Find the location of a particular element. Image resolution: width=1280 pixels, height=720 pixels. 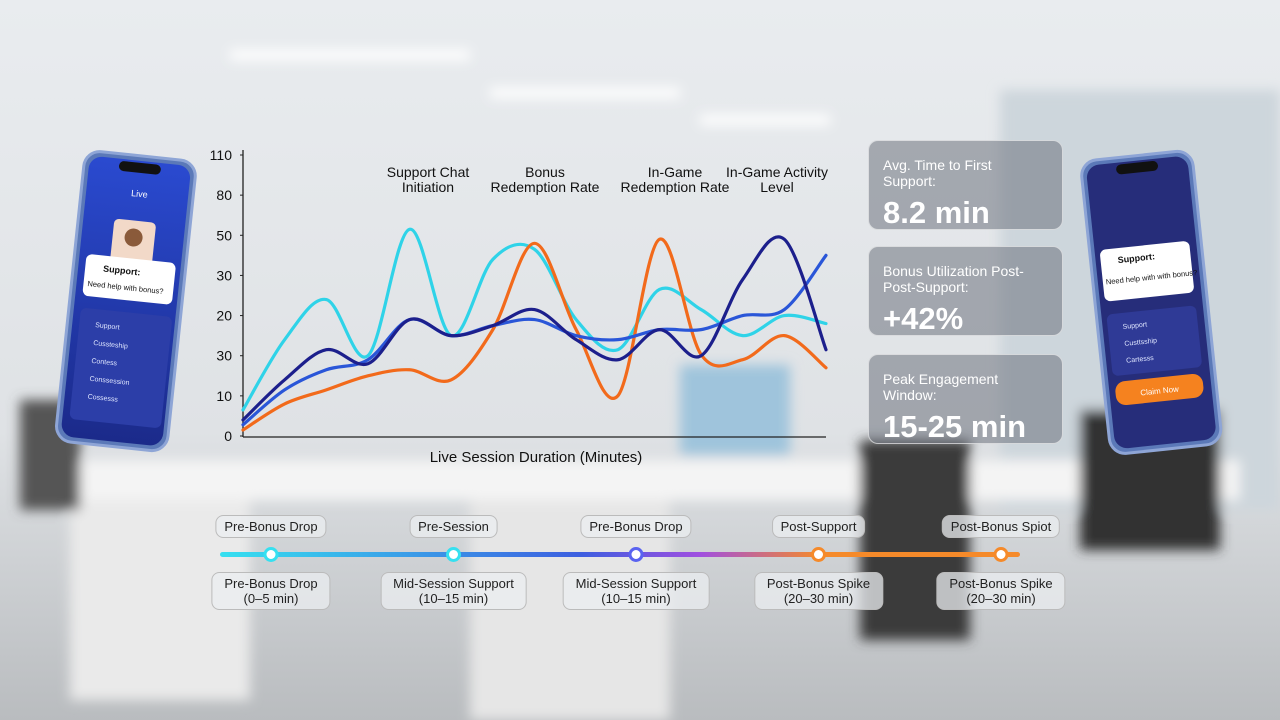

timeline-top-label: Post-Support is located at coordinates (818, 526).